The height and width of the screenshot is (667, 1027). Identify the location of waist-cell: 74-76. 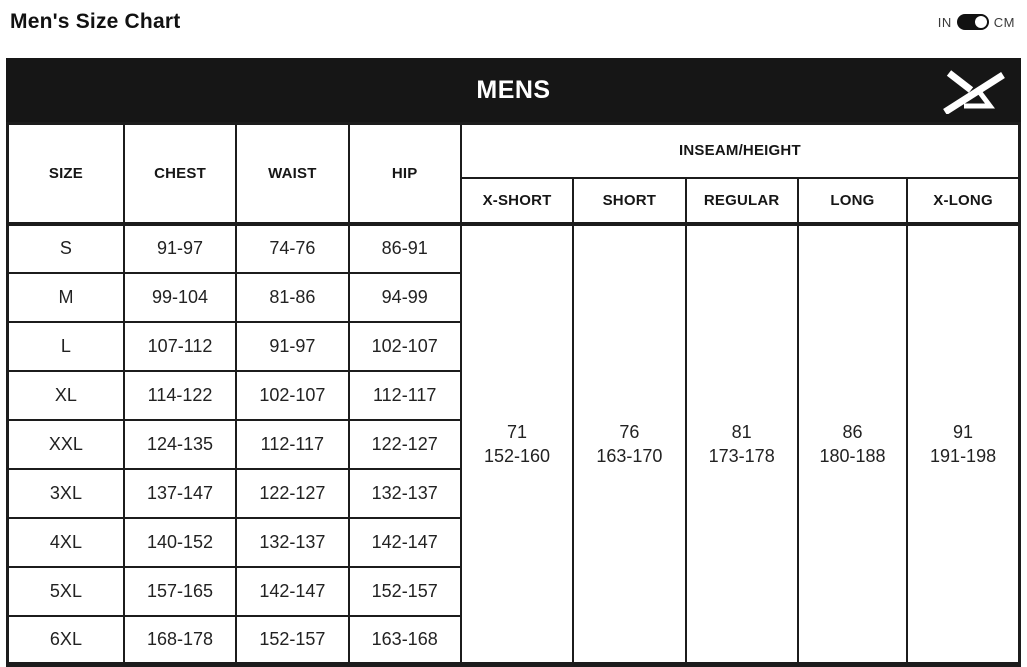
(292, 248).